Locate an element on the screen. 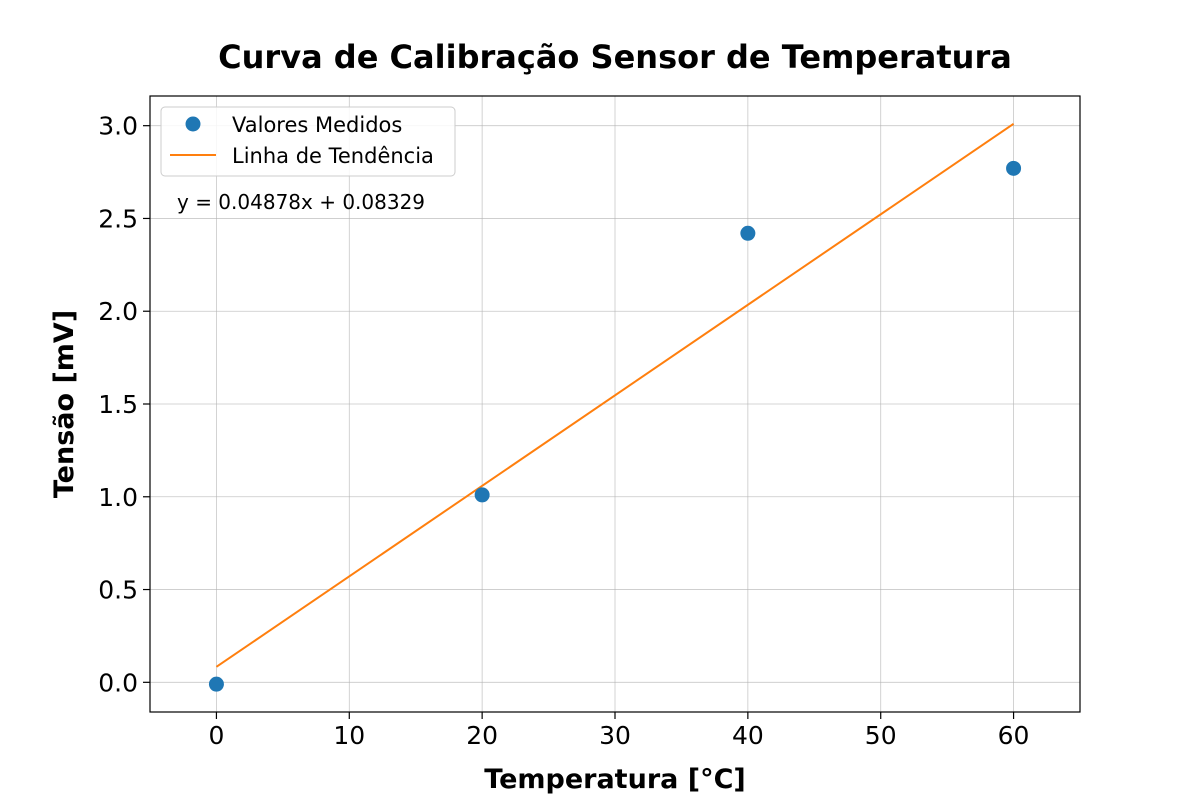 The width and height of the screenshot is (1200, 804). legend-marker-measured is located at coordinates (193, 124).